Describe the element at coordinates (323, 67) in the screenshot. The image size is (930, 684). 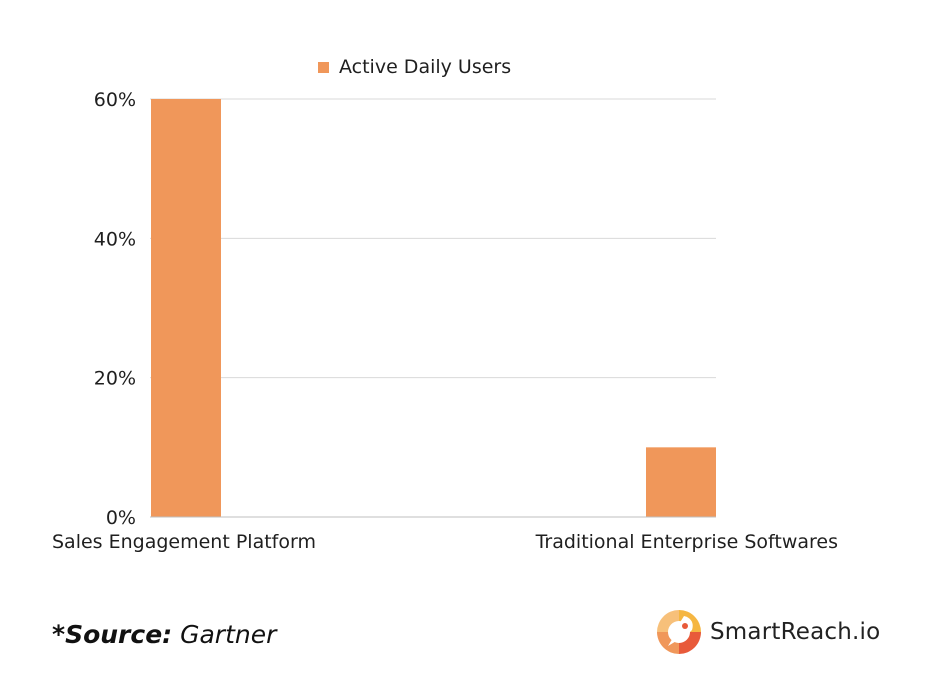
I see `legend-swatch` at that location.